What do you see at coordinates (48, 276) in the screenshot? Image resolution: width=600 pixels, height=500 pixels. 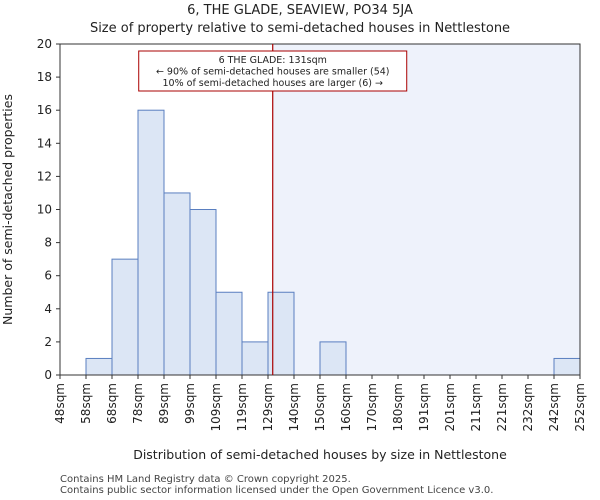 I see `y-tick-label: 6` at bounding box center [48, 276].